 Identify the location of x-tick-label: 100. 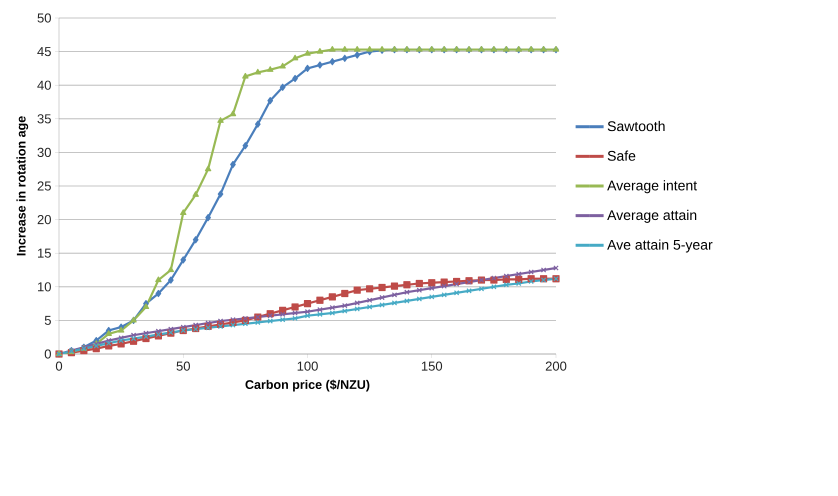
(308, 366).